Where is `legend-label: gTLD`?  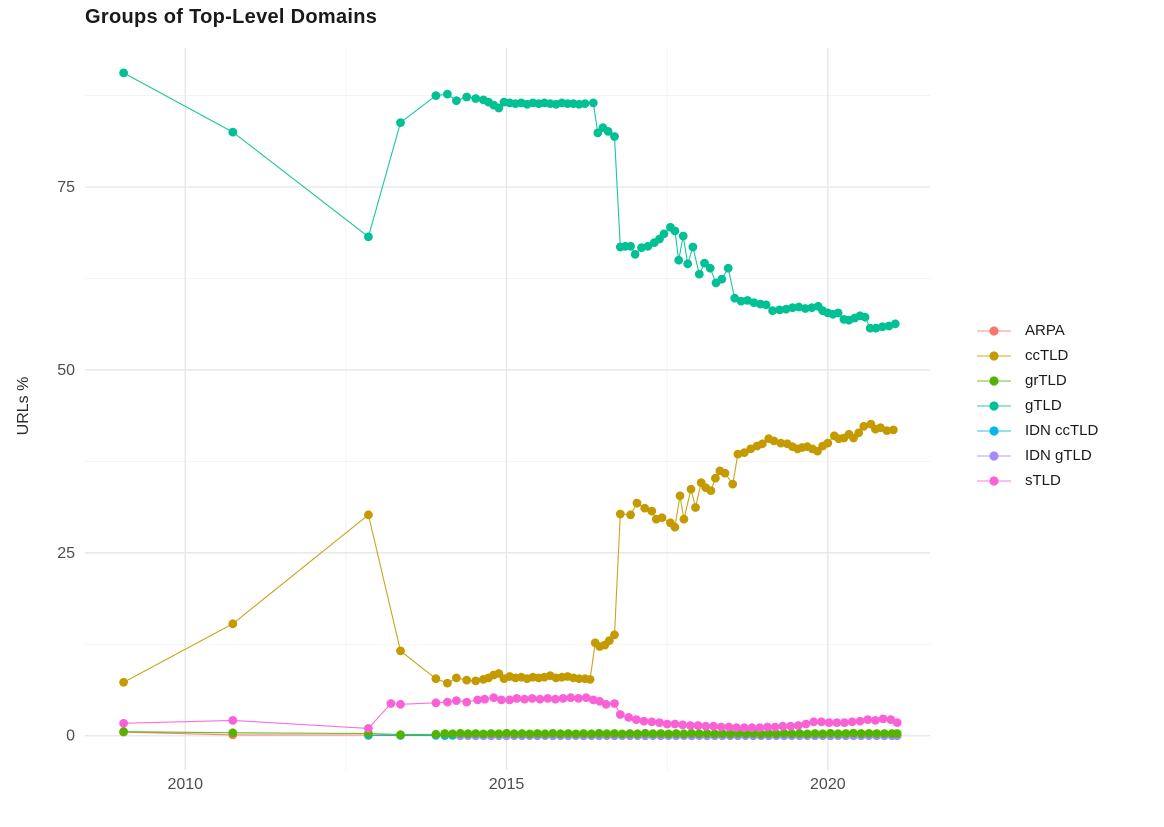
legend-label: gTLD is located at coordinates (1043, 405).